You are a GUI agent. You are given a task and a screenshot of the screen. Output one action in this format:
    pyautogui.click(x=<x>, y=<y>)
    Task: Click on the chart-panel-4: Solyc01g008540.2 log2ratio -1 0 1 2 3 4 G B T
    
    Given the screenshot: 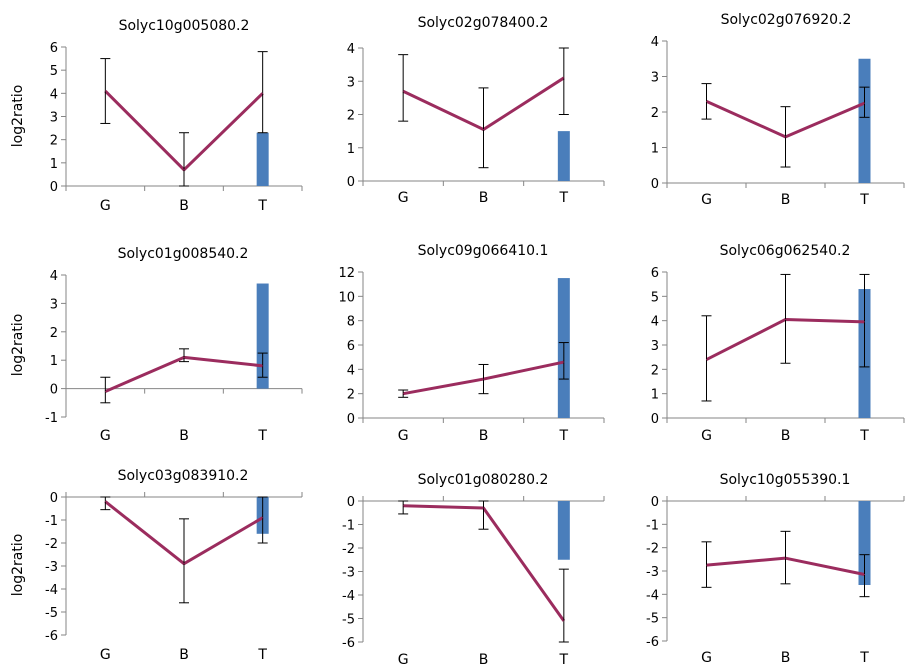 What is the action you would take?
    pyautogui.click(x=156, y=345)
    